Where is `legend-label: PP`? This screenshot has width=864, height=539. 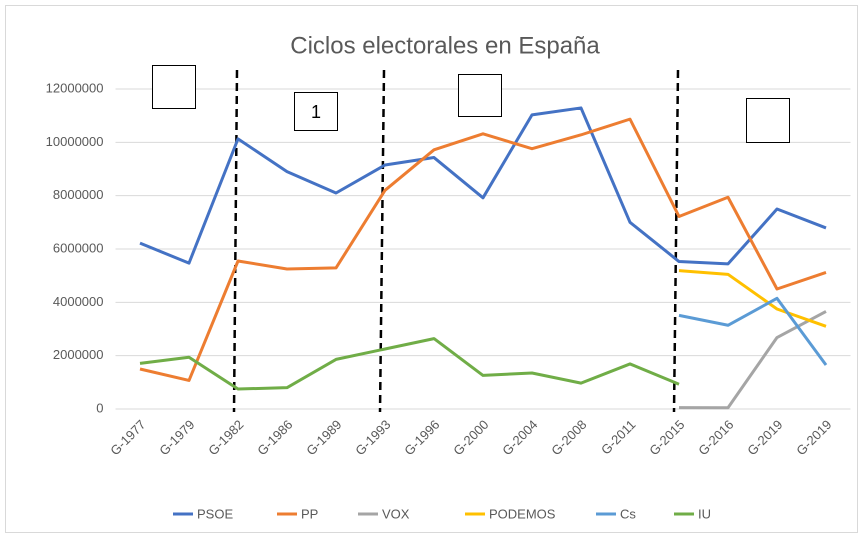 legend-label: PP is located at coordinates (309, 513).